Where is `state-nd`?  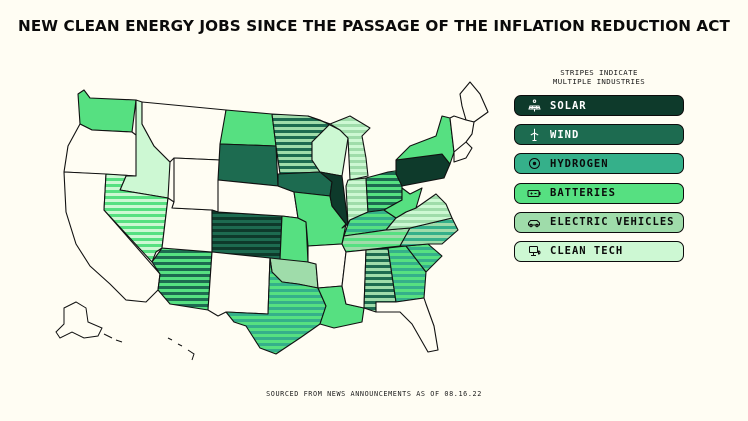
state-nd is located at coordinates (248, 128).